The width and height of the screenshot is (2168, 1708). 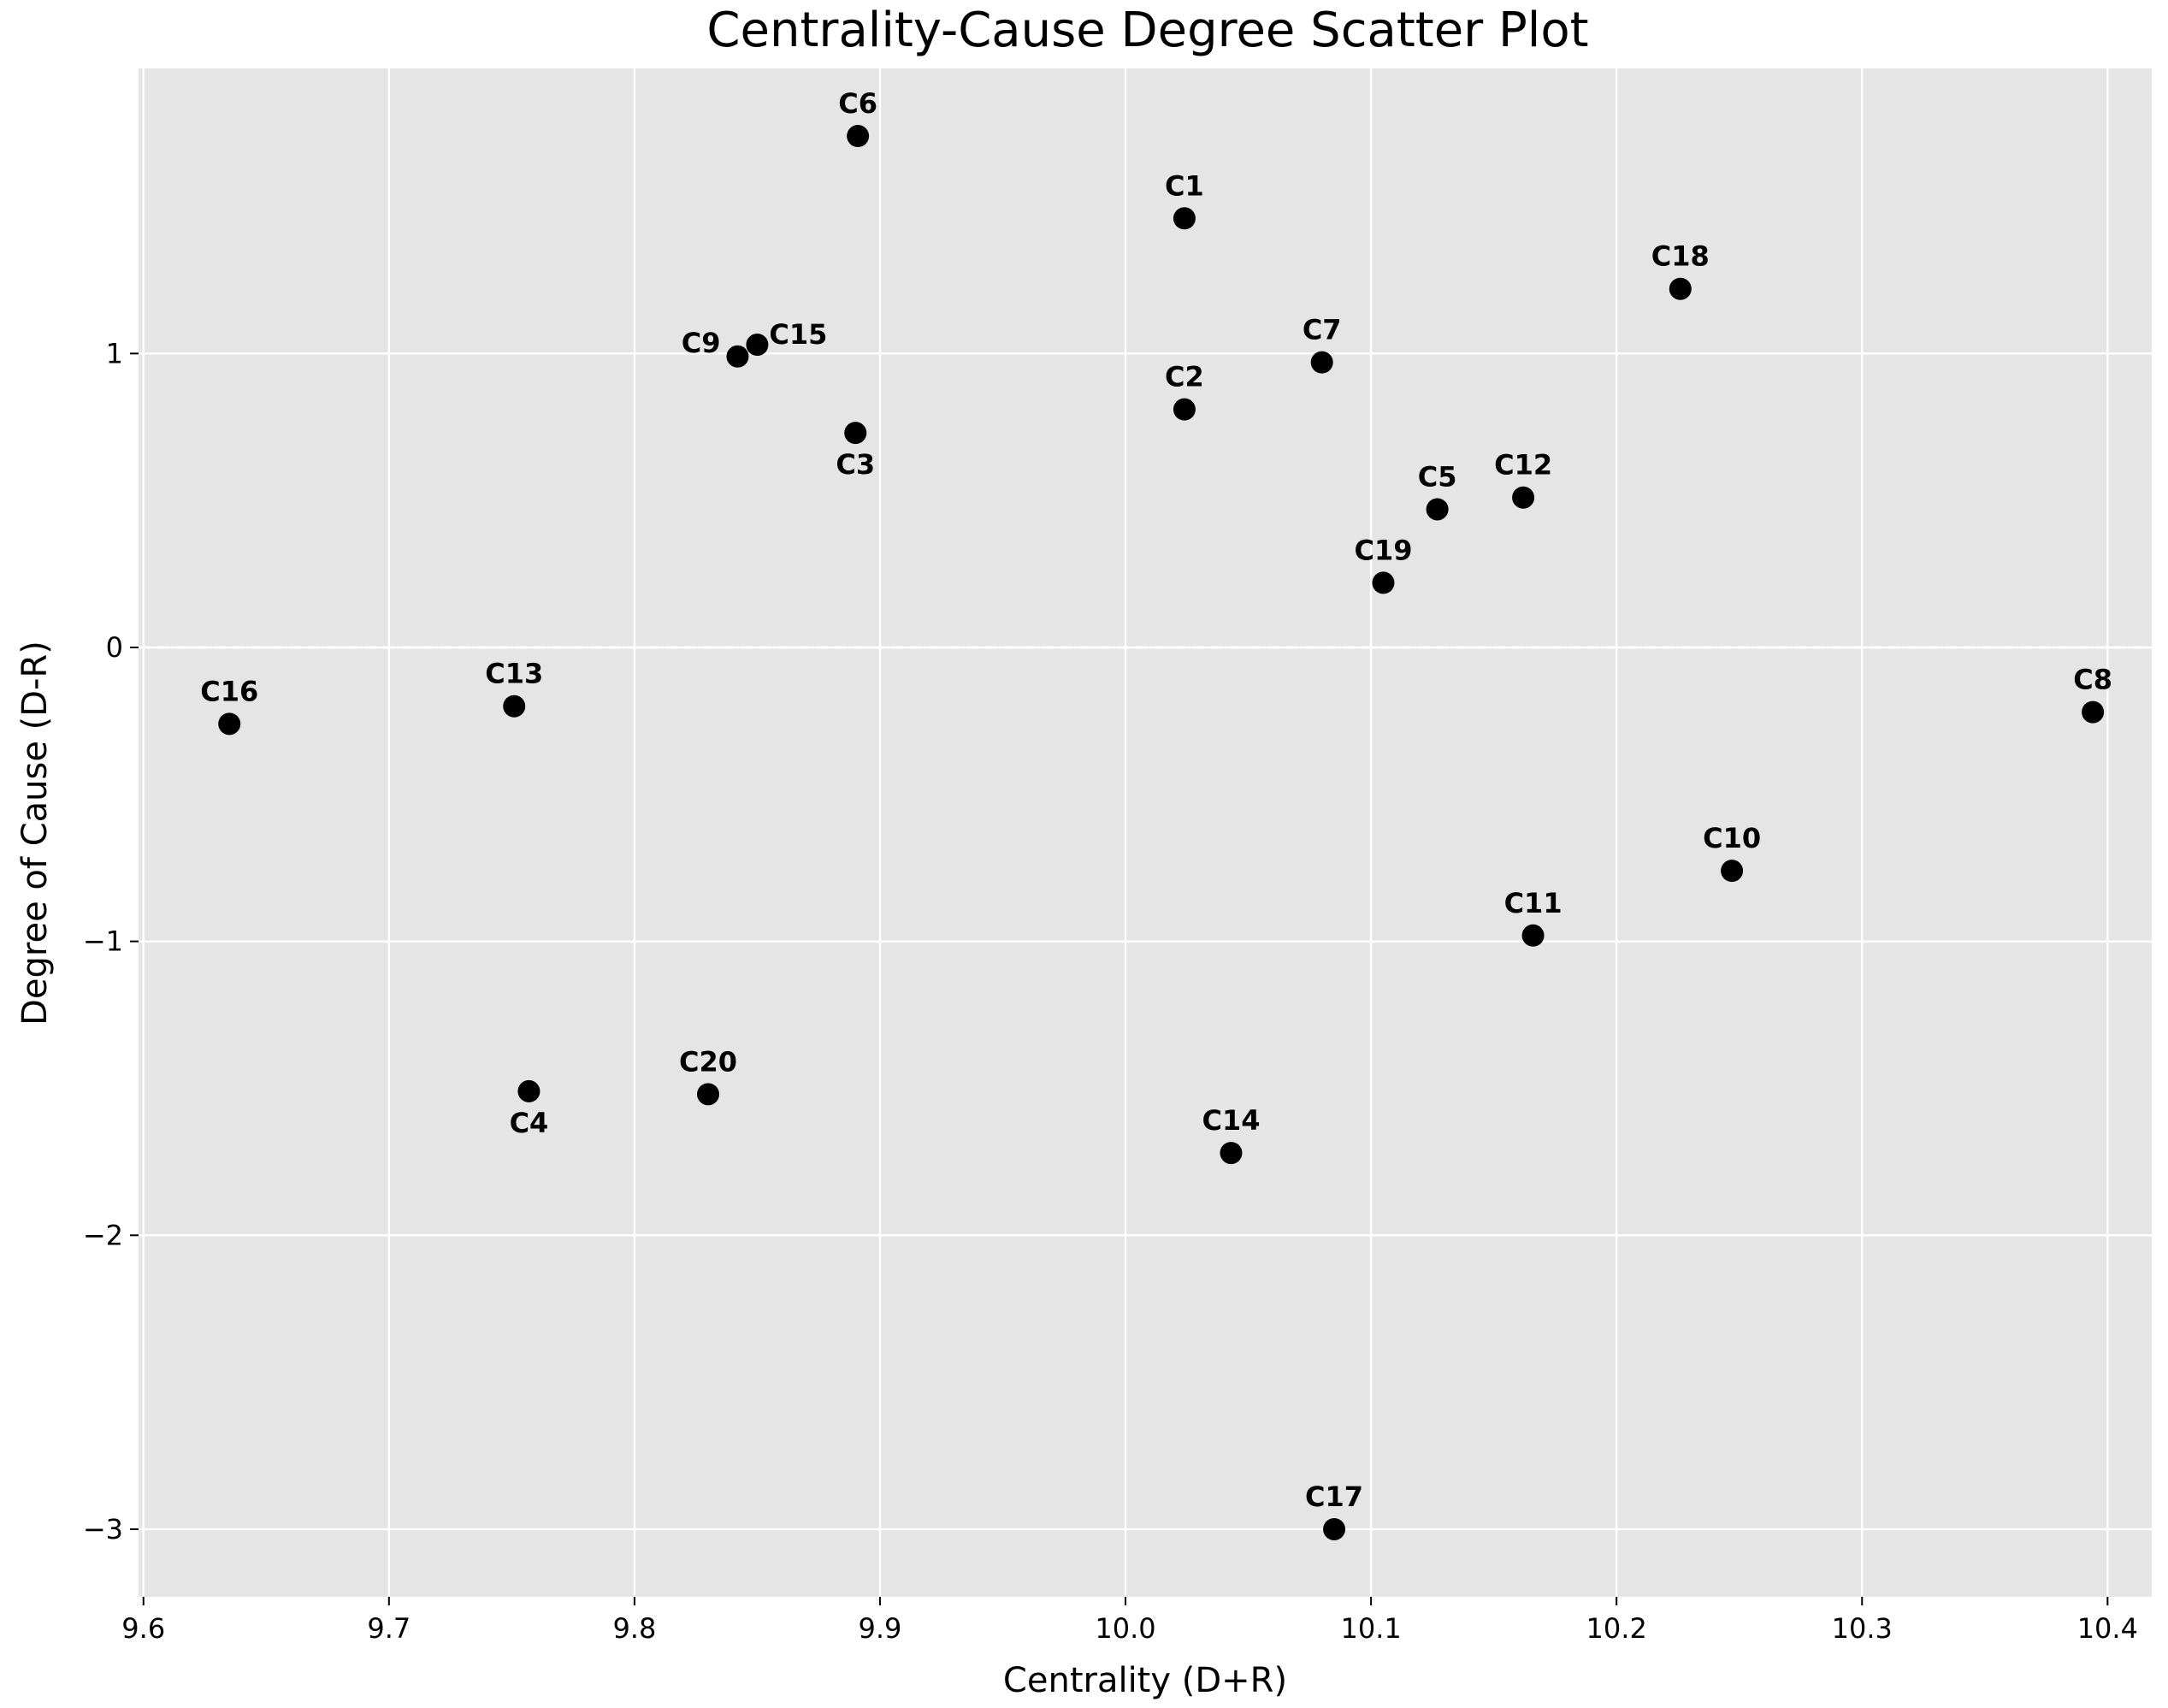 What do you see at coordinates (1533, 935) in the screenshot?
I see `data-point-c11` at bounding box center [1533, 935].